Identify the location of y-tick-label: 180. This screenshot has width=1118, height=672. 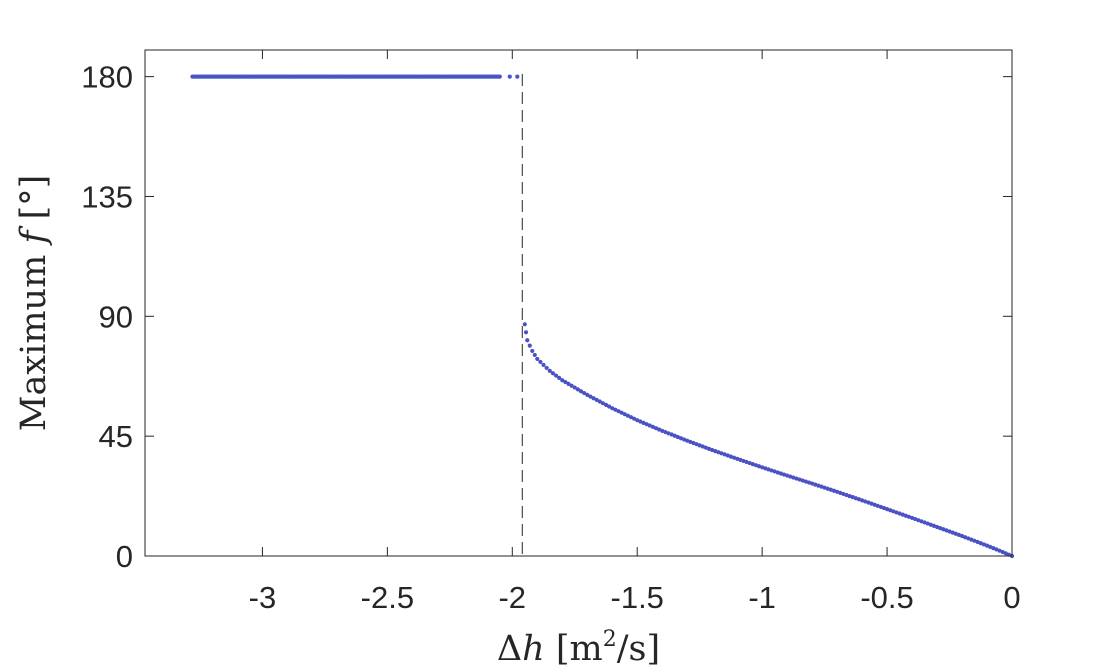
(107, 77).